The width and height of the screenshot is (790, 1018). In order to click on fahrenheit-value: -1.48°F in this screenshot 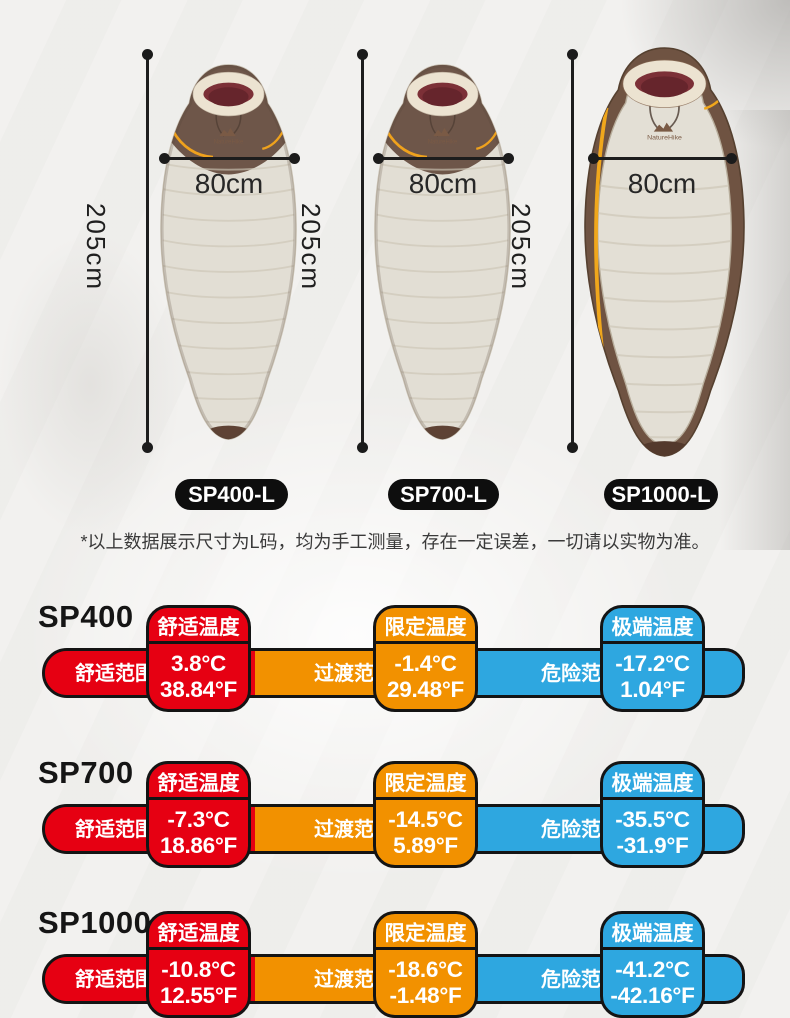, I will do `click(425, 995)`.